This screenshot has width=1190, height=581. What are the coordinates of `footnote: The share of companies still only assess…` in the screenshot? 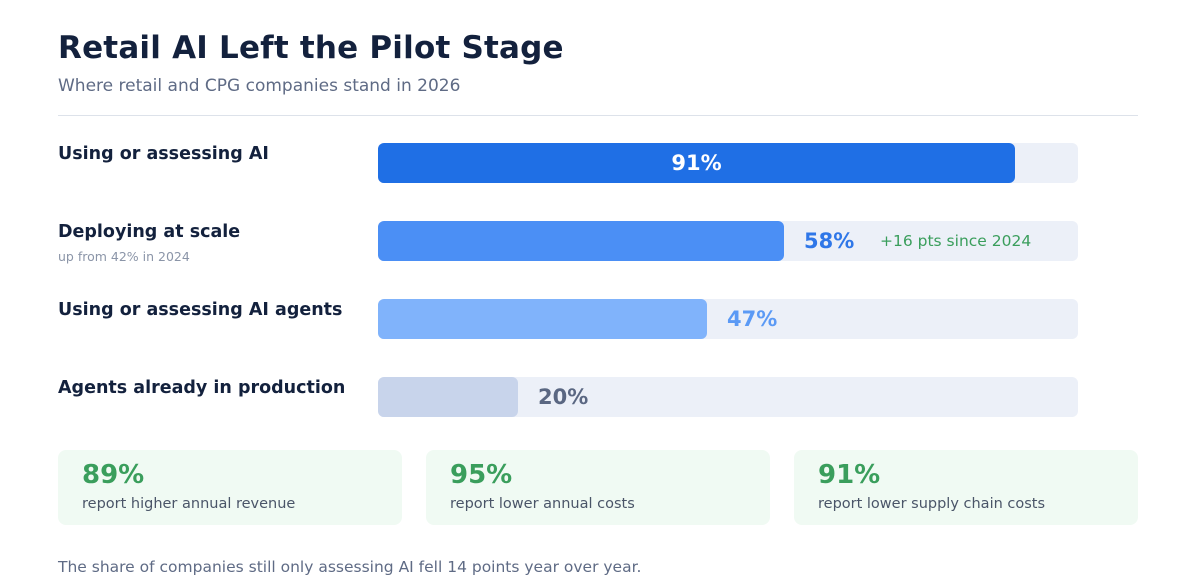 It's located at (350, 567).